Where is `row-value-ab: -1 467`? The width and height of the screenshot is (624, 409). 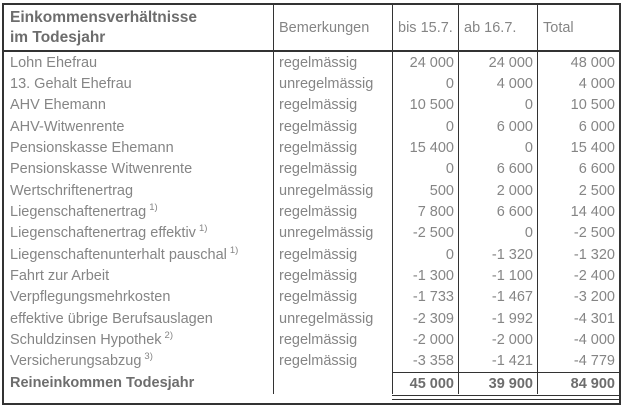 row-value-ab: -1 467 is located at coordinates (497, 297).